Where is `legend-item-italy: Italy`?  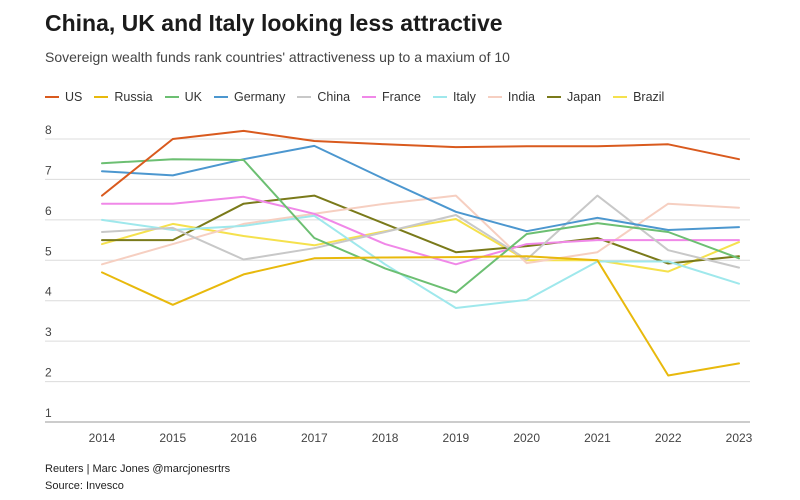
legend-item-italy: Italy is located at coordinates (454, 97).